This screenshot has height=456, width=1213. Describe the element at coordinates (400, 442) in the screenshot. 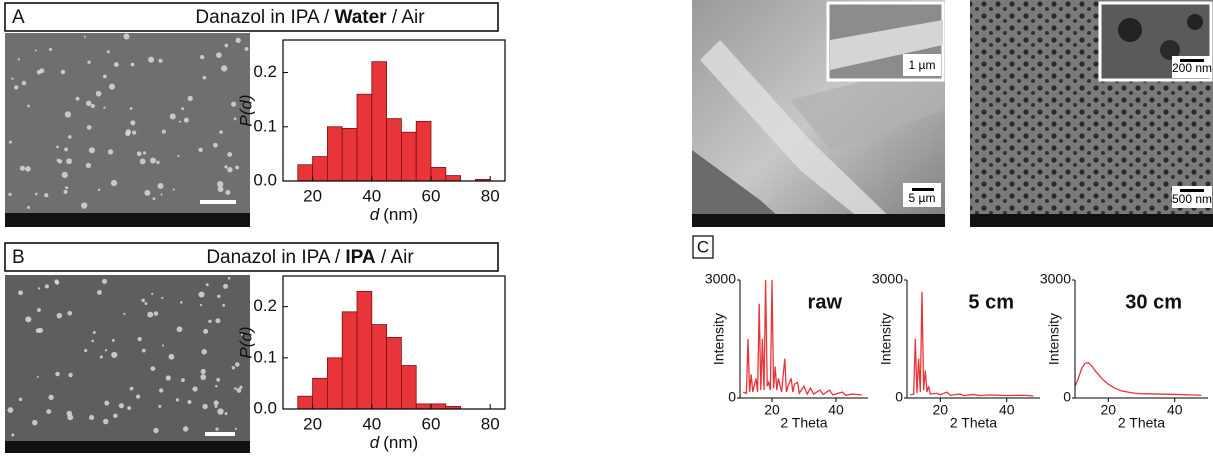

I see `x-unit: (nm)` at that location.